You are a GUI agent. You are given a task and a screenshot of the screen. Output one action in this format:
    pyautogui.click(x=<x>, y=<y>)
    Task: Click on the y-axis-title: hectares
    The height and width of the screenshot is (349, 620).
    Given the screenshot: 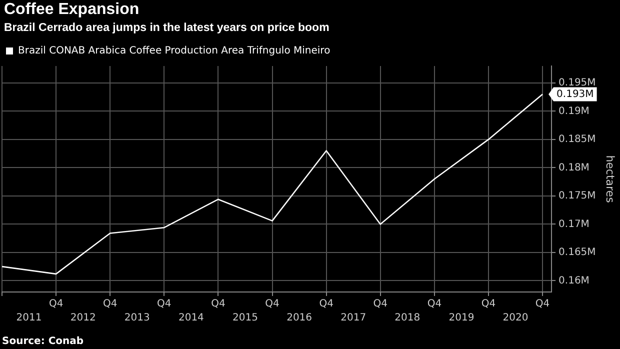 What is the action you would take?
    pyautogui.click(x=610, y=179)
    